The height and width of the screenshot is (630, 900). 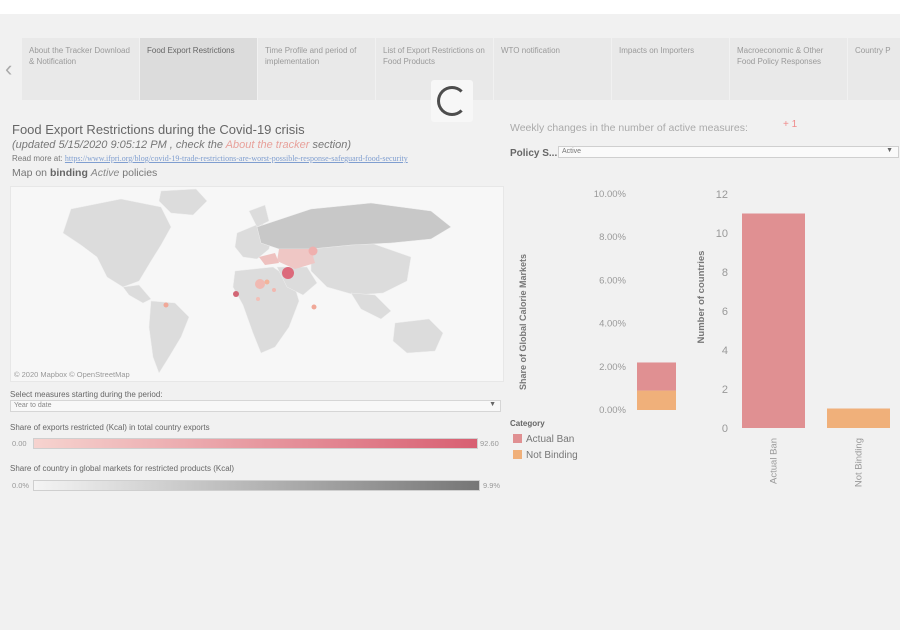 What do you see at coordinates (269, 259) in the screenshot?
I see `map-ukraine` at bounding box center [269, 259].